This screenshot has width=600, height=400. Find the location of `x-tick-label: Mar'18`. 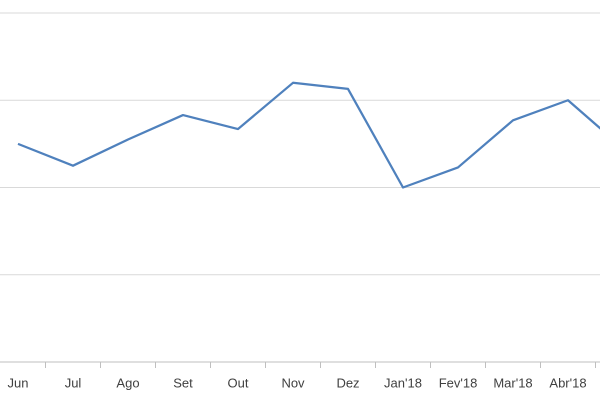

x-tick-label: Mar'18 is located at coordinates (512, 382).